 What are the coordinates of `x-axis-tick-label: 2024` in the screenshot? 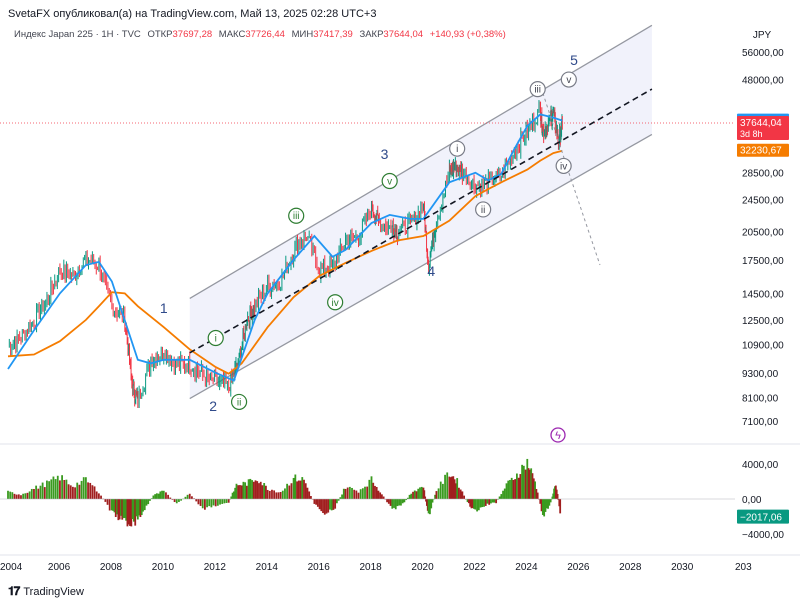 It's located at (526, 567).